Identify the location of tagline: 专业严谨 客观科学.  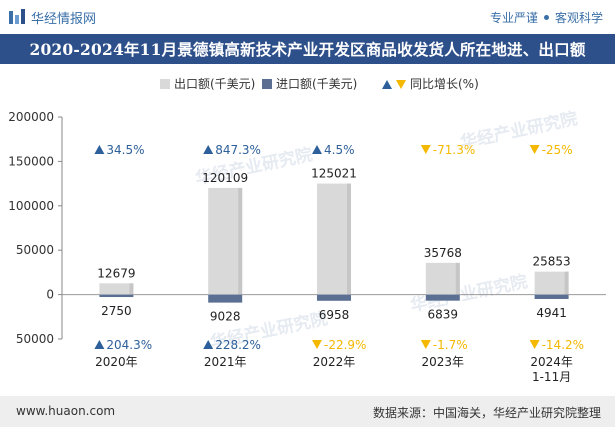
(546, 17).